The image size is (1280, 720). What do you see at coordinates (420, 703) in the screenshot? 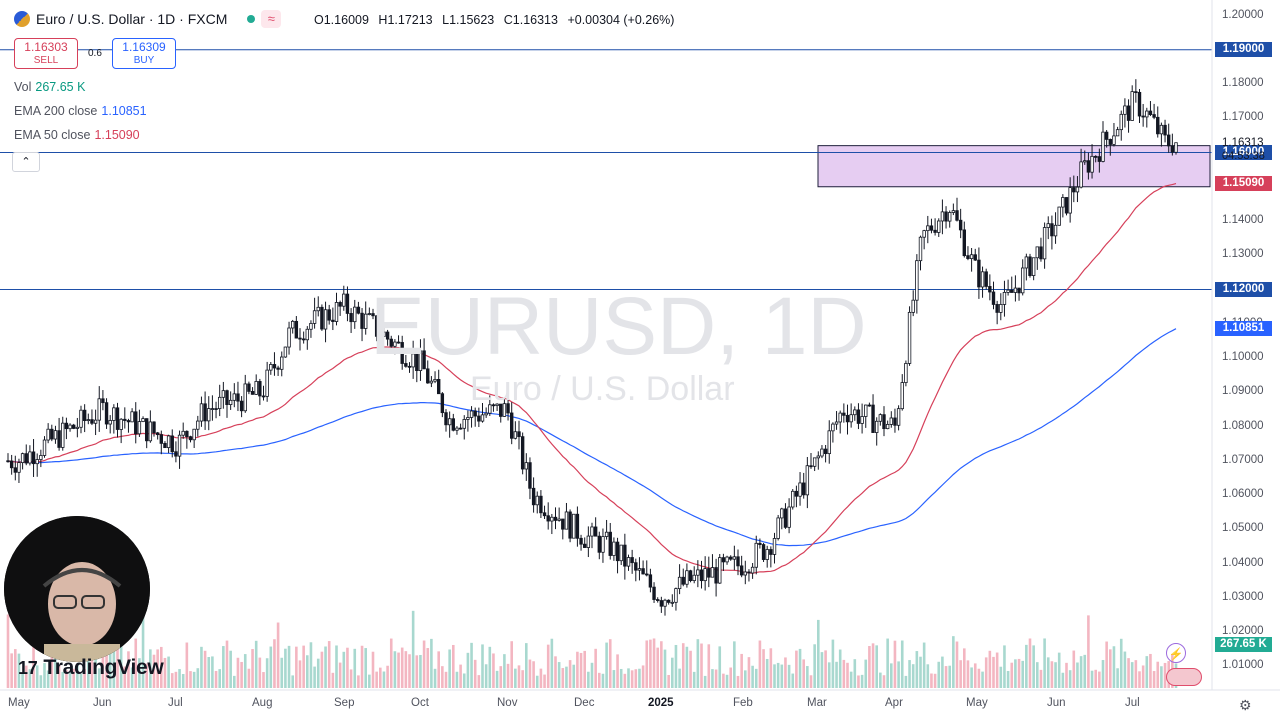
I see `time-tick-label: Oct` at bounding box center [420, 703].